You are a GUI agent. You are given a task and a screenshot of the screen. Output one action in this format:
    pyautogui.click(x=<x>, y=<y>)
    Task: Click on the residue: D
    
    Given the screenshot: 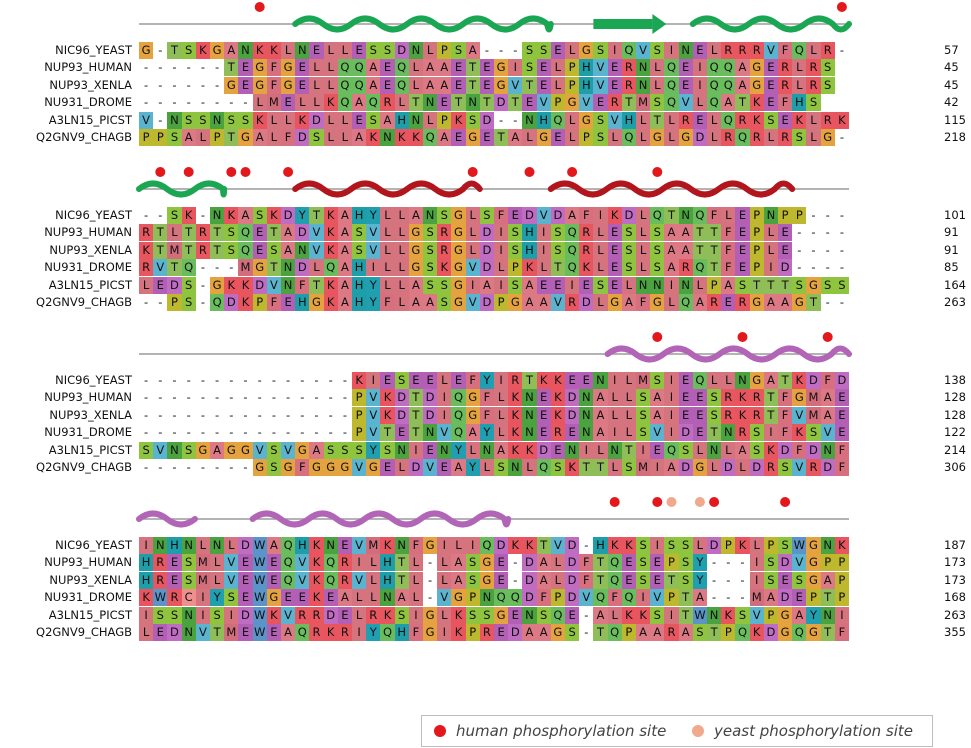 What is the action you would take?
    pyautogui.click(x=486, y=302)
    